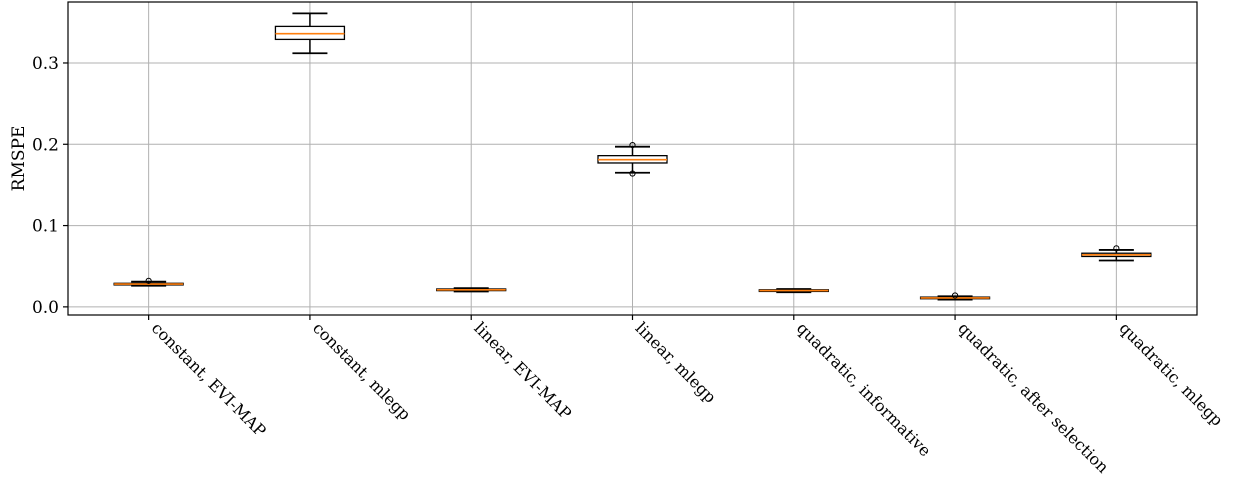  I want to click on x-category-label: quadratic, mlegp, so click(1171, 373).